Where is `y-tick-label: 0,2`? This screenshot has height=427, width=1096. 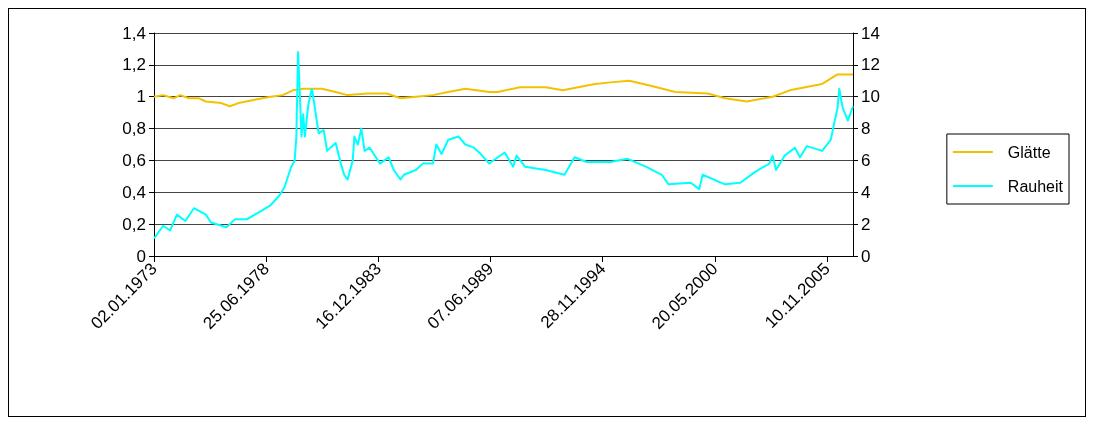 y-tick-label: 0,2 is located at coordinates (134, 224).